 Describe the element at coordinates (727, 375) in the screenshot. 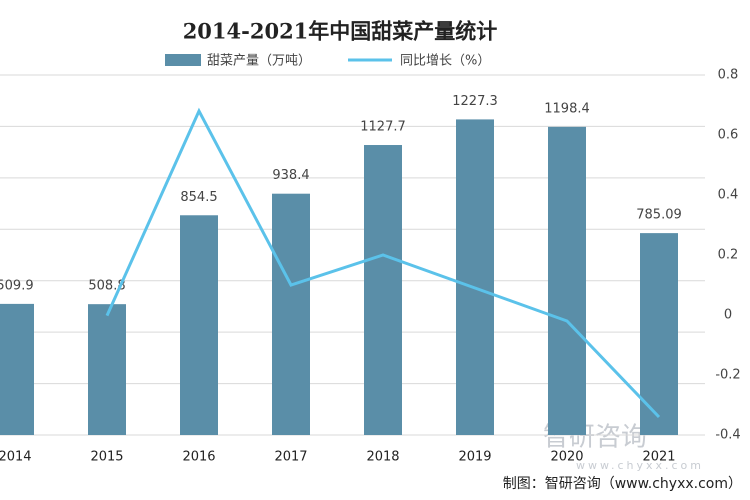

I see `y2-tick-label: -0.2` at that location.